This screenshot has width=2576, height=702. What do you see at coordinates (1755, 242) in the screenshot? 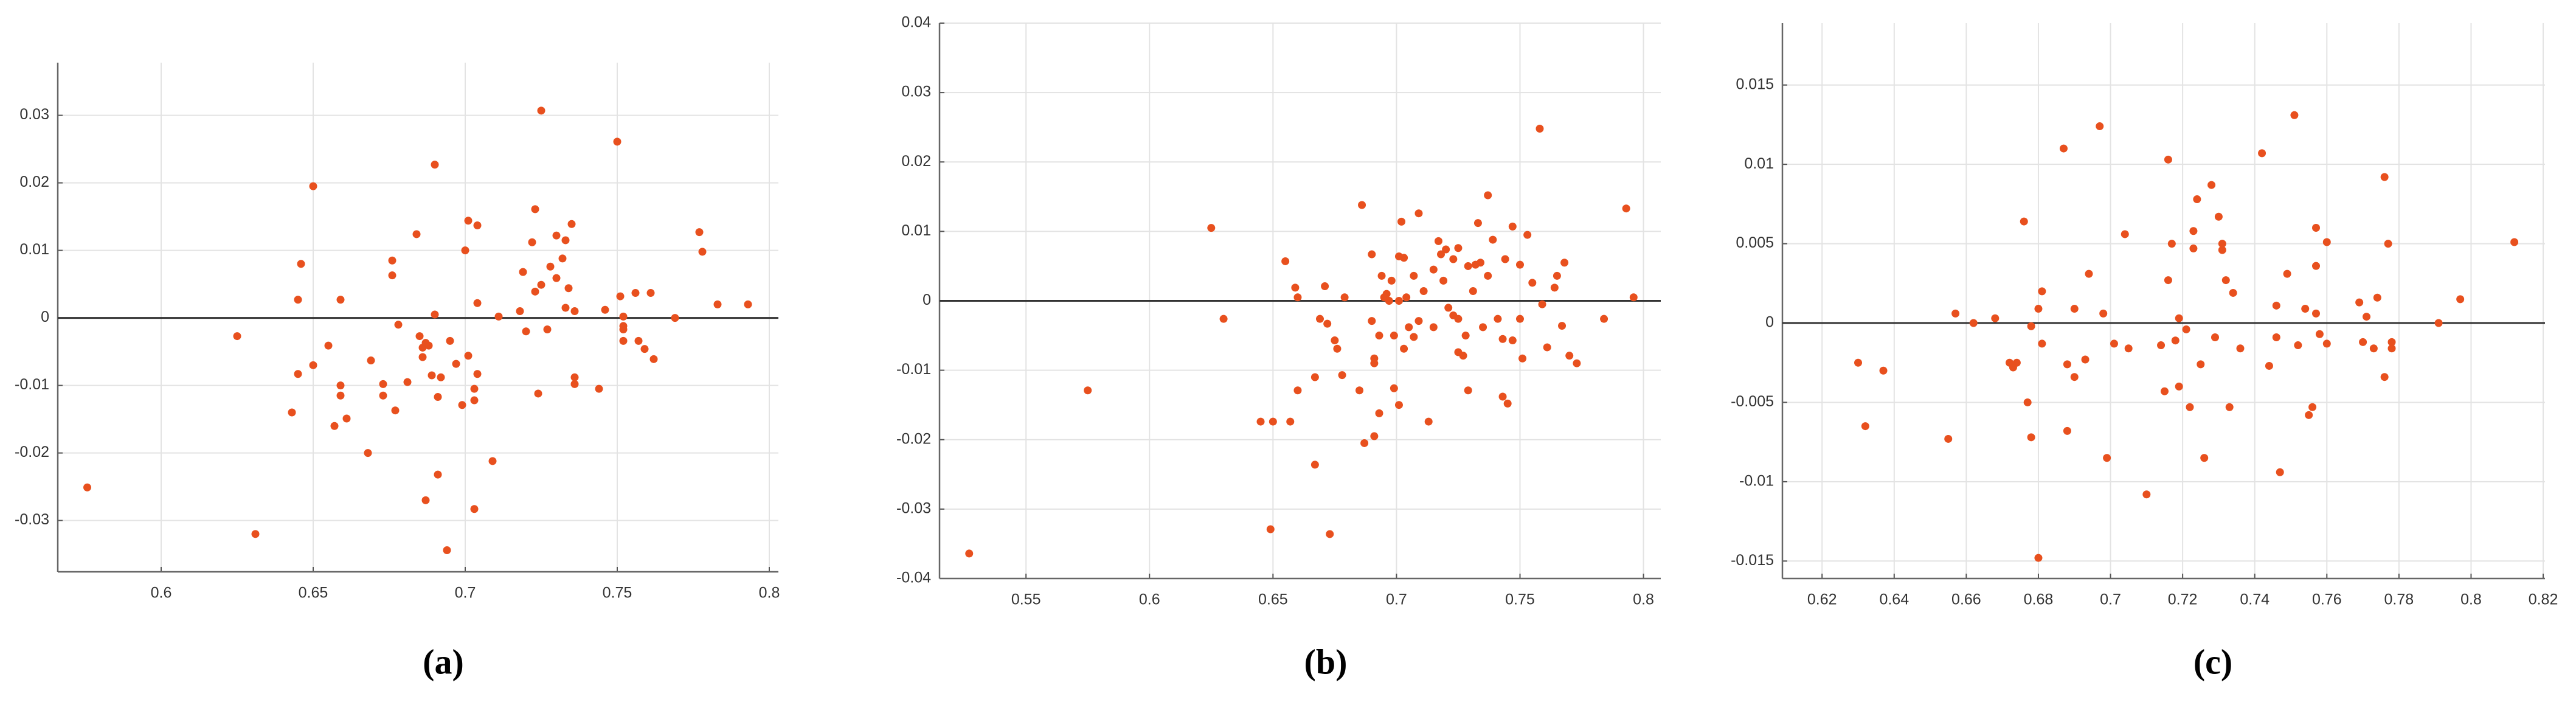
I see `y-tick-label: 0.005` at bounding box center [1755, 242].